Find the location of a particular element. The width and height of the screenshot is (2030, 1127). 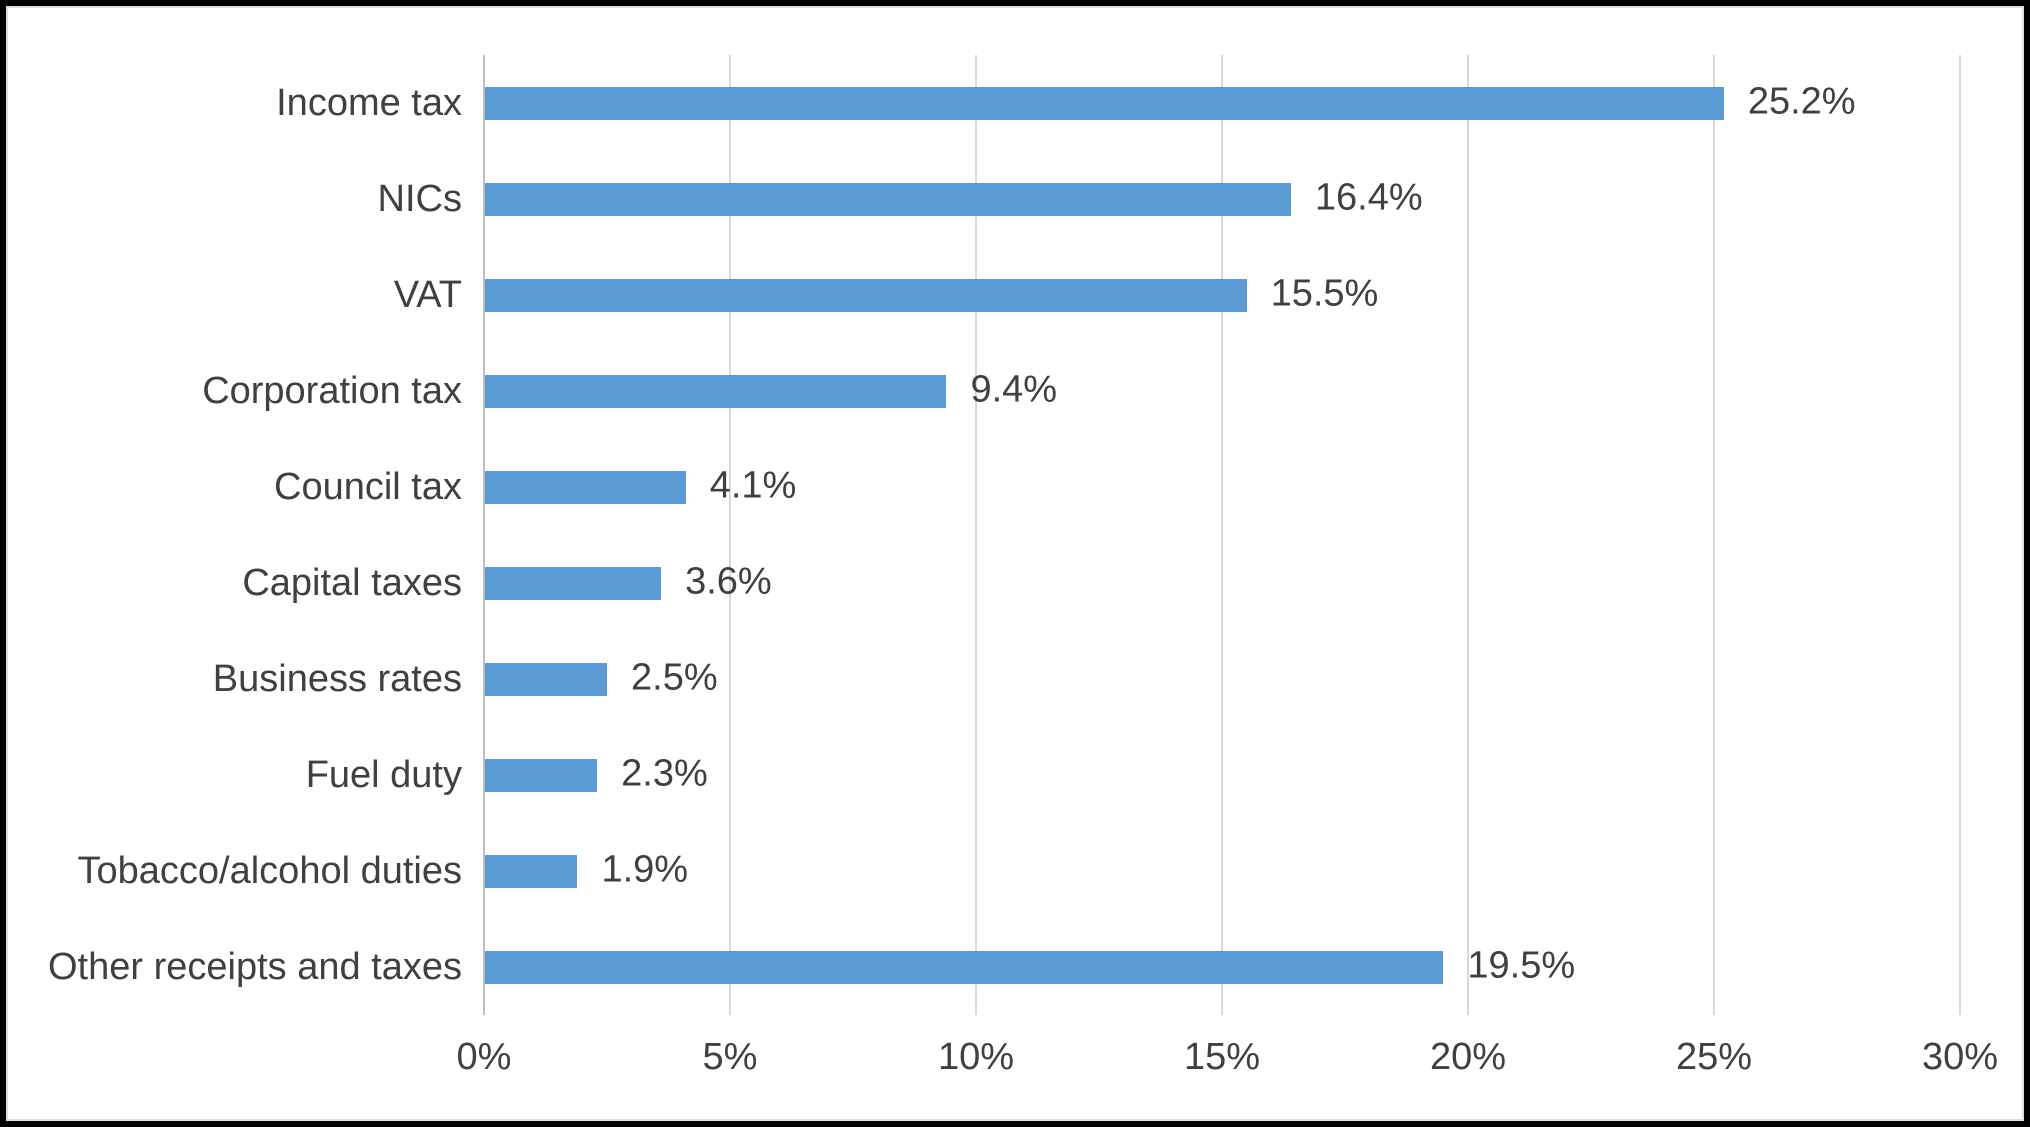

data-label: 16.4% is located at coordinates (1368, 197).